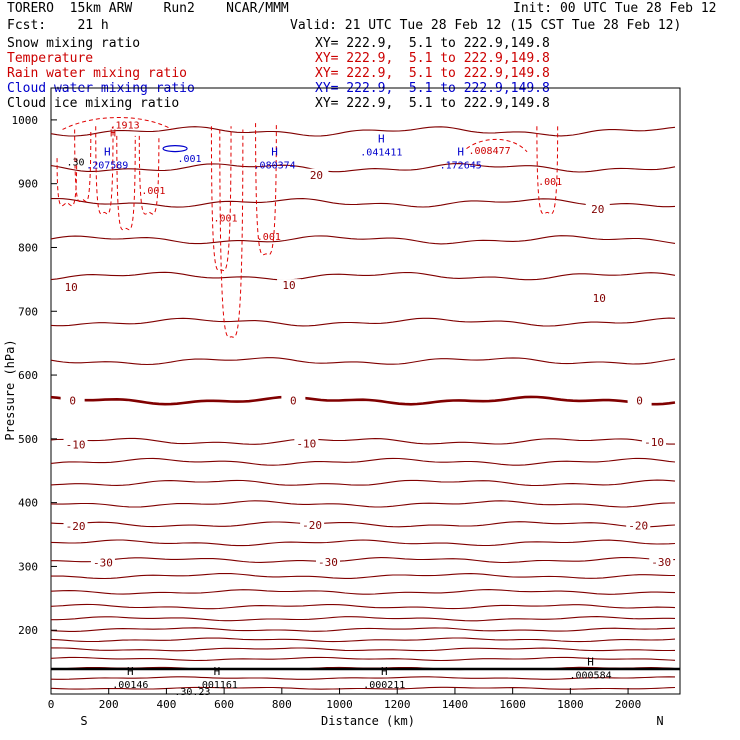  Describe the element at coordinates (590, 675) in the screenshot. I see `snow-max-value: .000584` at that location.